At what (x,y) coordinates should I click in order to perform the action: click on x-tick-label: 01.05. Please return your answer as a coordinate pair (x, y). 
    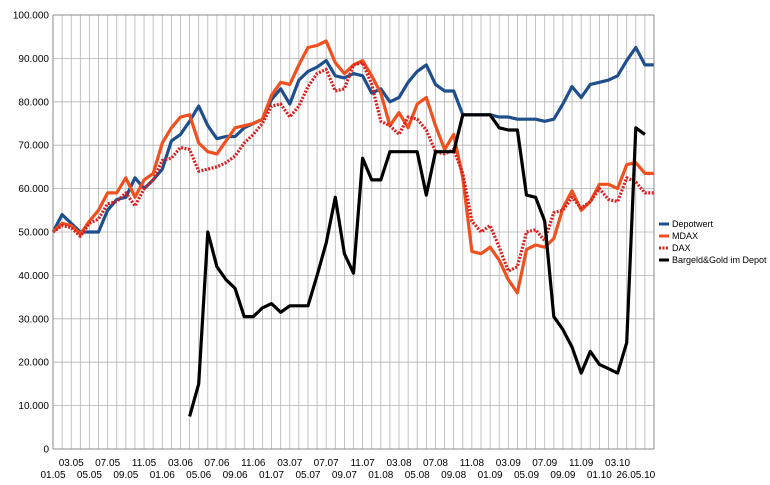
    Looking at the image, I should click on (52, 475).